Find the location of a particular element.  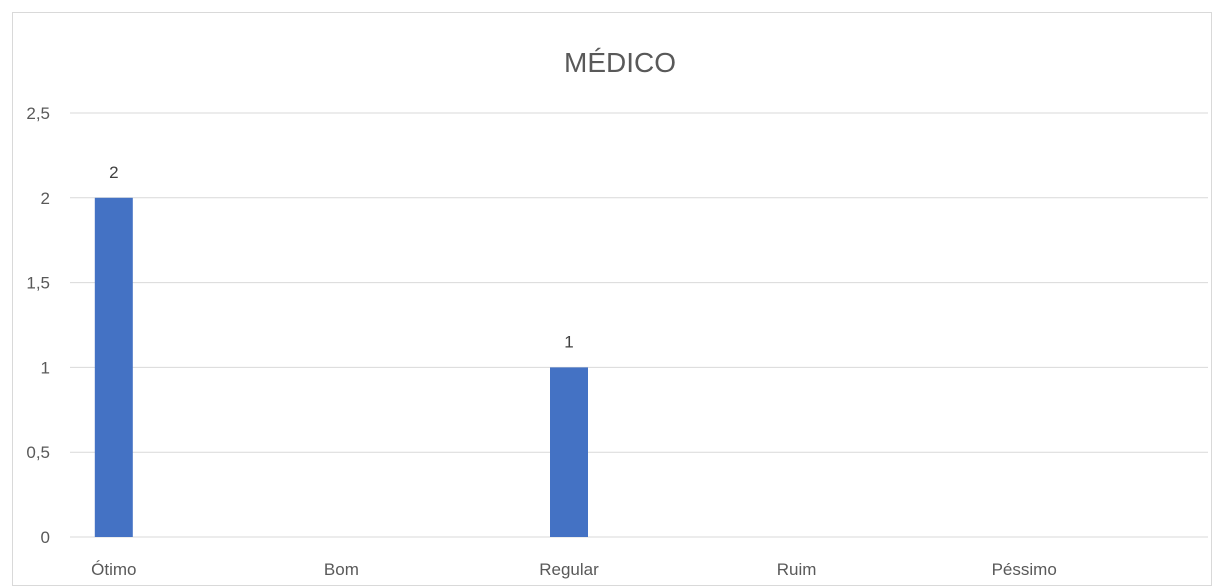

data-label: 1 is located at coordinates (568, 341).